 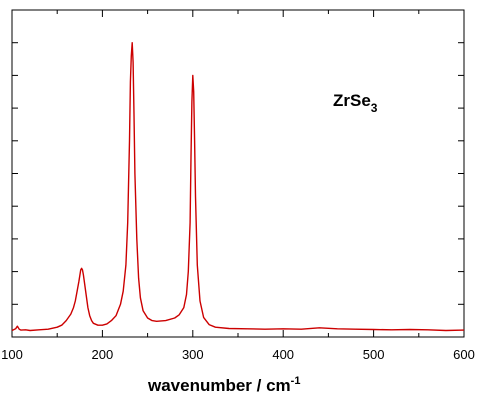 I want to click on x-tick-label: 300, so click(x=193, y=354).